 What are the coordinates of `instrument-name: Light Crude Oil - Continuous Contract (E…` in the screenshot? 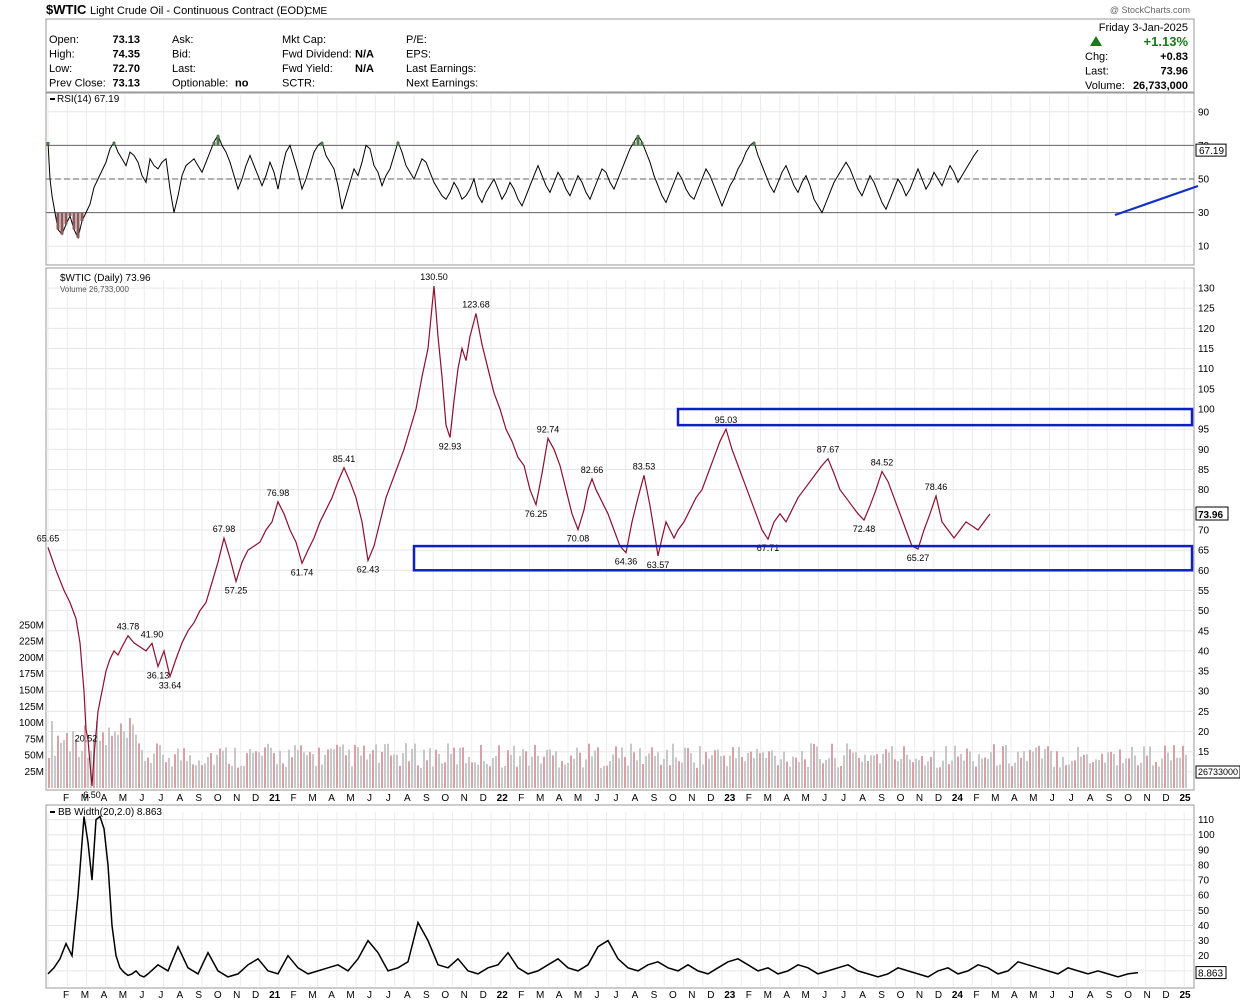 It's located at (199, 11).